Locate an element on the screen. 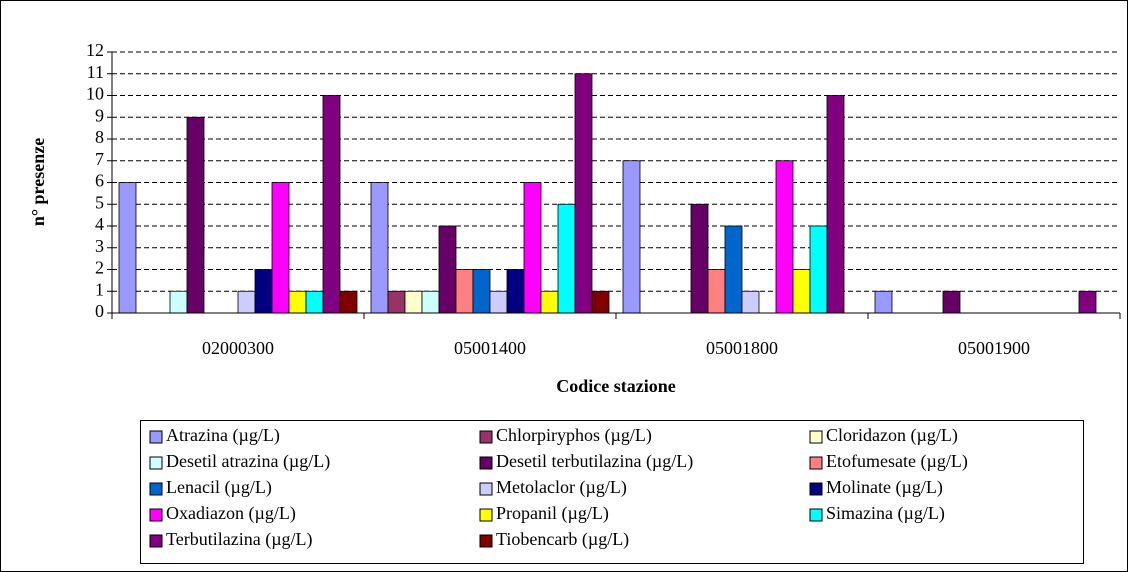 This screenshot has height=572, width=1128. x-tick-label: 02000300 is located at coordinates (238, 348).